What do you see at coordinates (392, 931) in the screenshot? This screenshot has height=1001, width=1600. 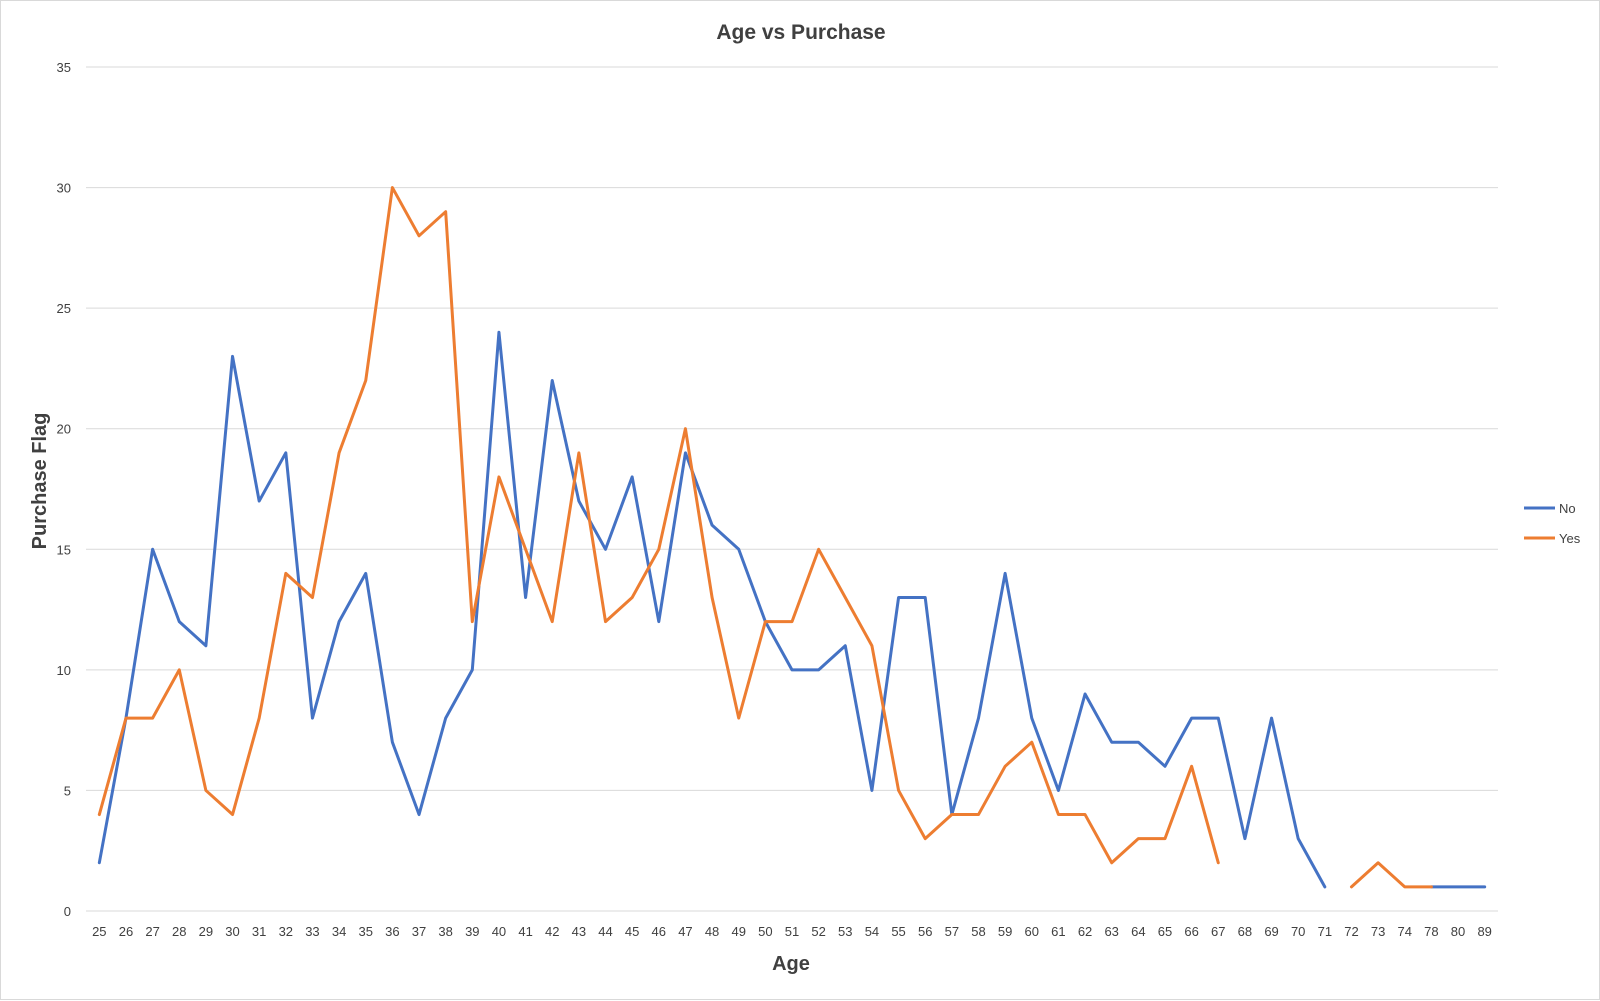 I see `x-tick-label: 36` at bounding box center [392, 931].